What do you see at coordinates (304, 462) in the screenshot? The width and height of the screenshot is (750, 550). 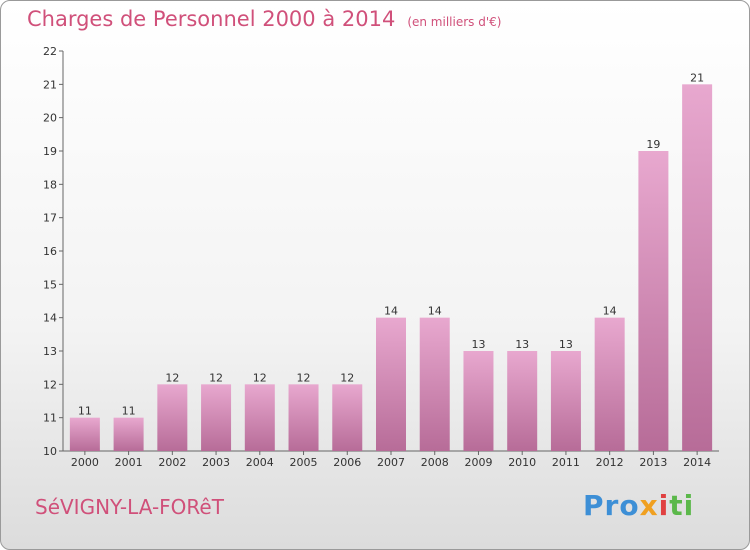 I see `x-tick-label: 2005` at bounding box center [304, 462].